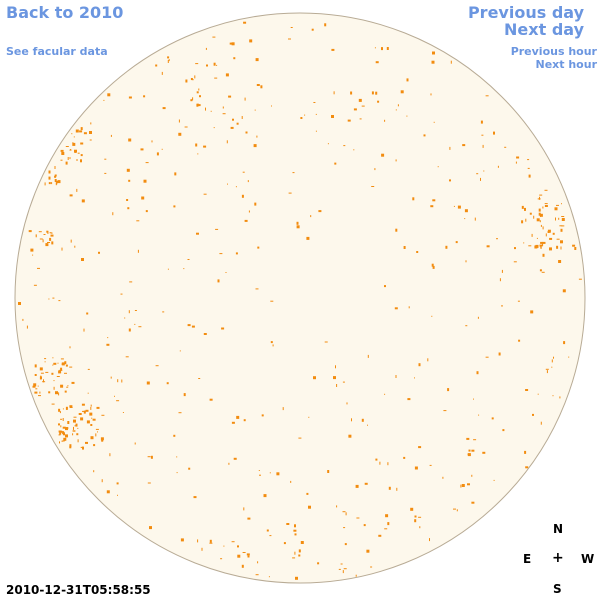 The width and height of the screenshot is (600, 600). I want to click on previous-hour-link: Previous hour, so click(553, 51).